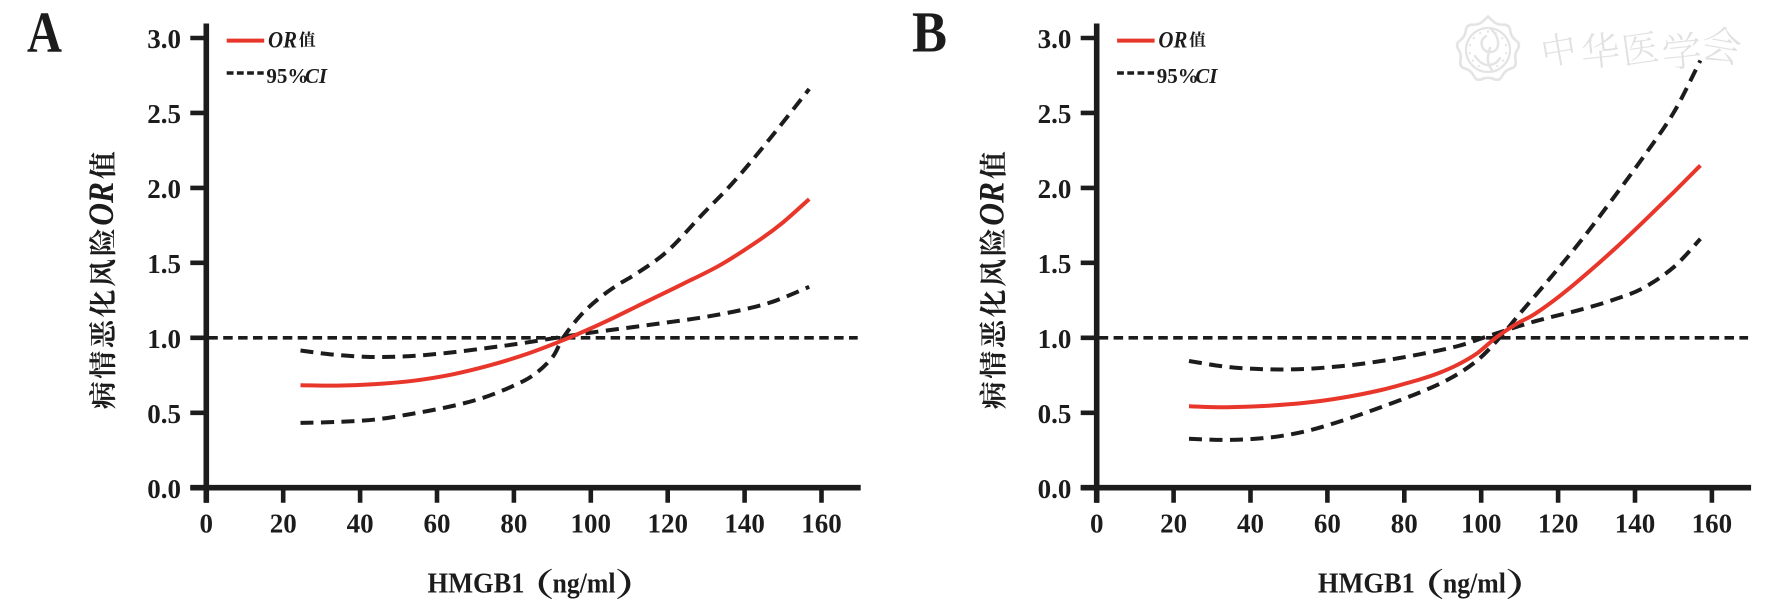 This screenshot has width=1778, height=615. Describe the element at coordinates (929, 32) in the screenshot. I see `svg-text: B` at that location.